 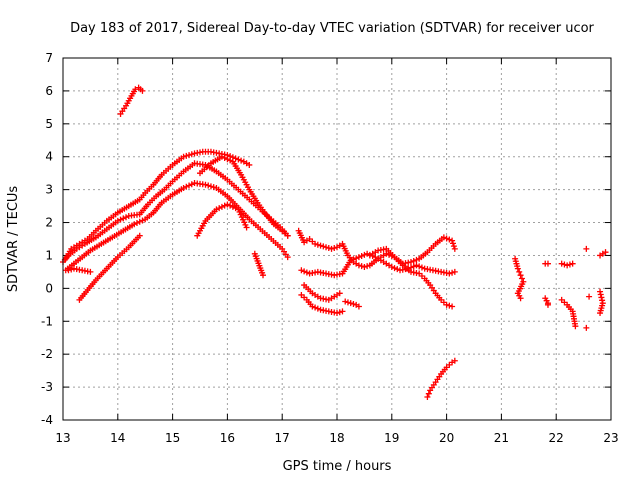 What do you see at coordinates (49, 157) in the screenshot?
I see `y-tick-label: 4` at bounding box center [49, 157].